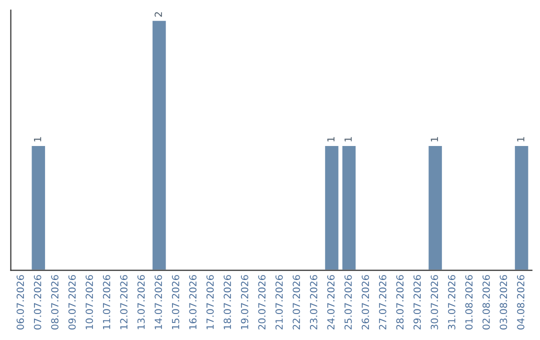 This screenshot has width=540, height=340. I want to click on x-tick-label: 11.07.2026, so click(106, 302).